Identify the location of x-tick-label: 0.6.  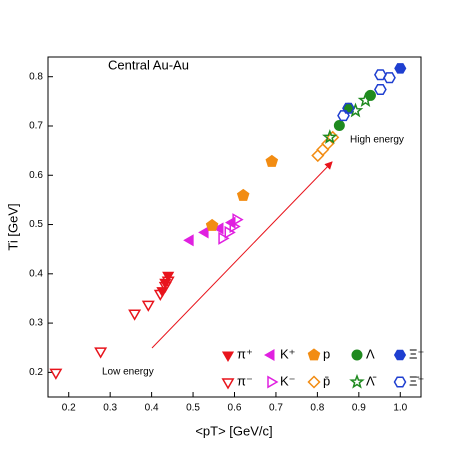
(235, 408).